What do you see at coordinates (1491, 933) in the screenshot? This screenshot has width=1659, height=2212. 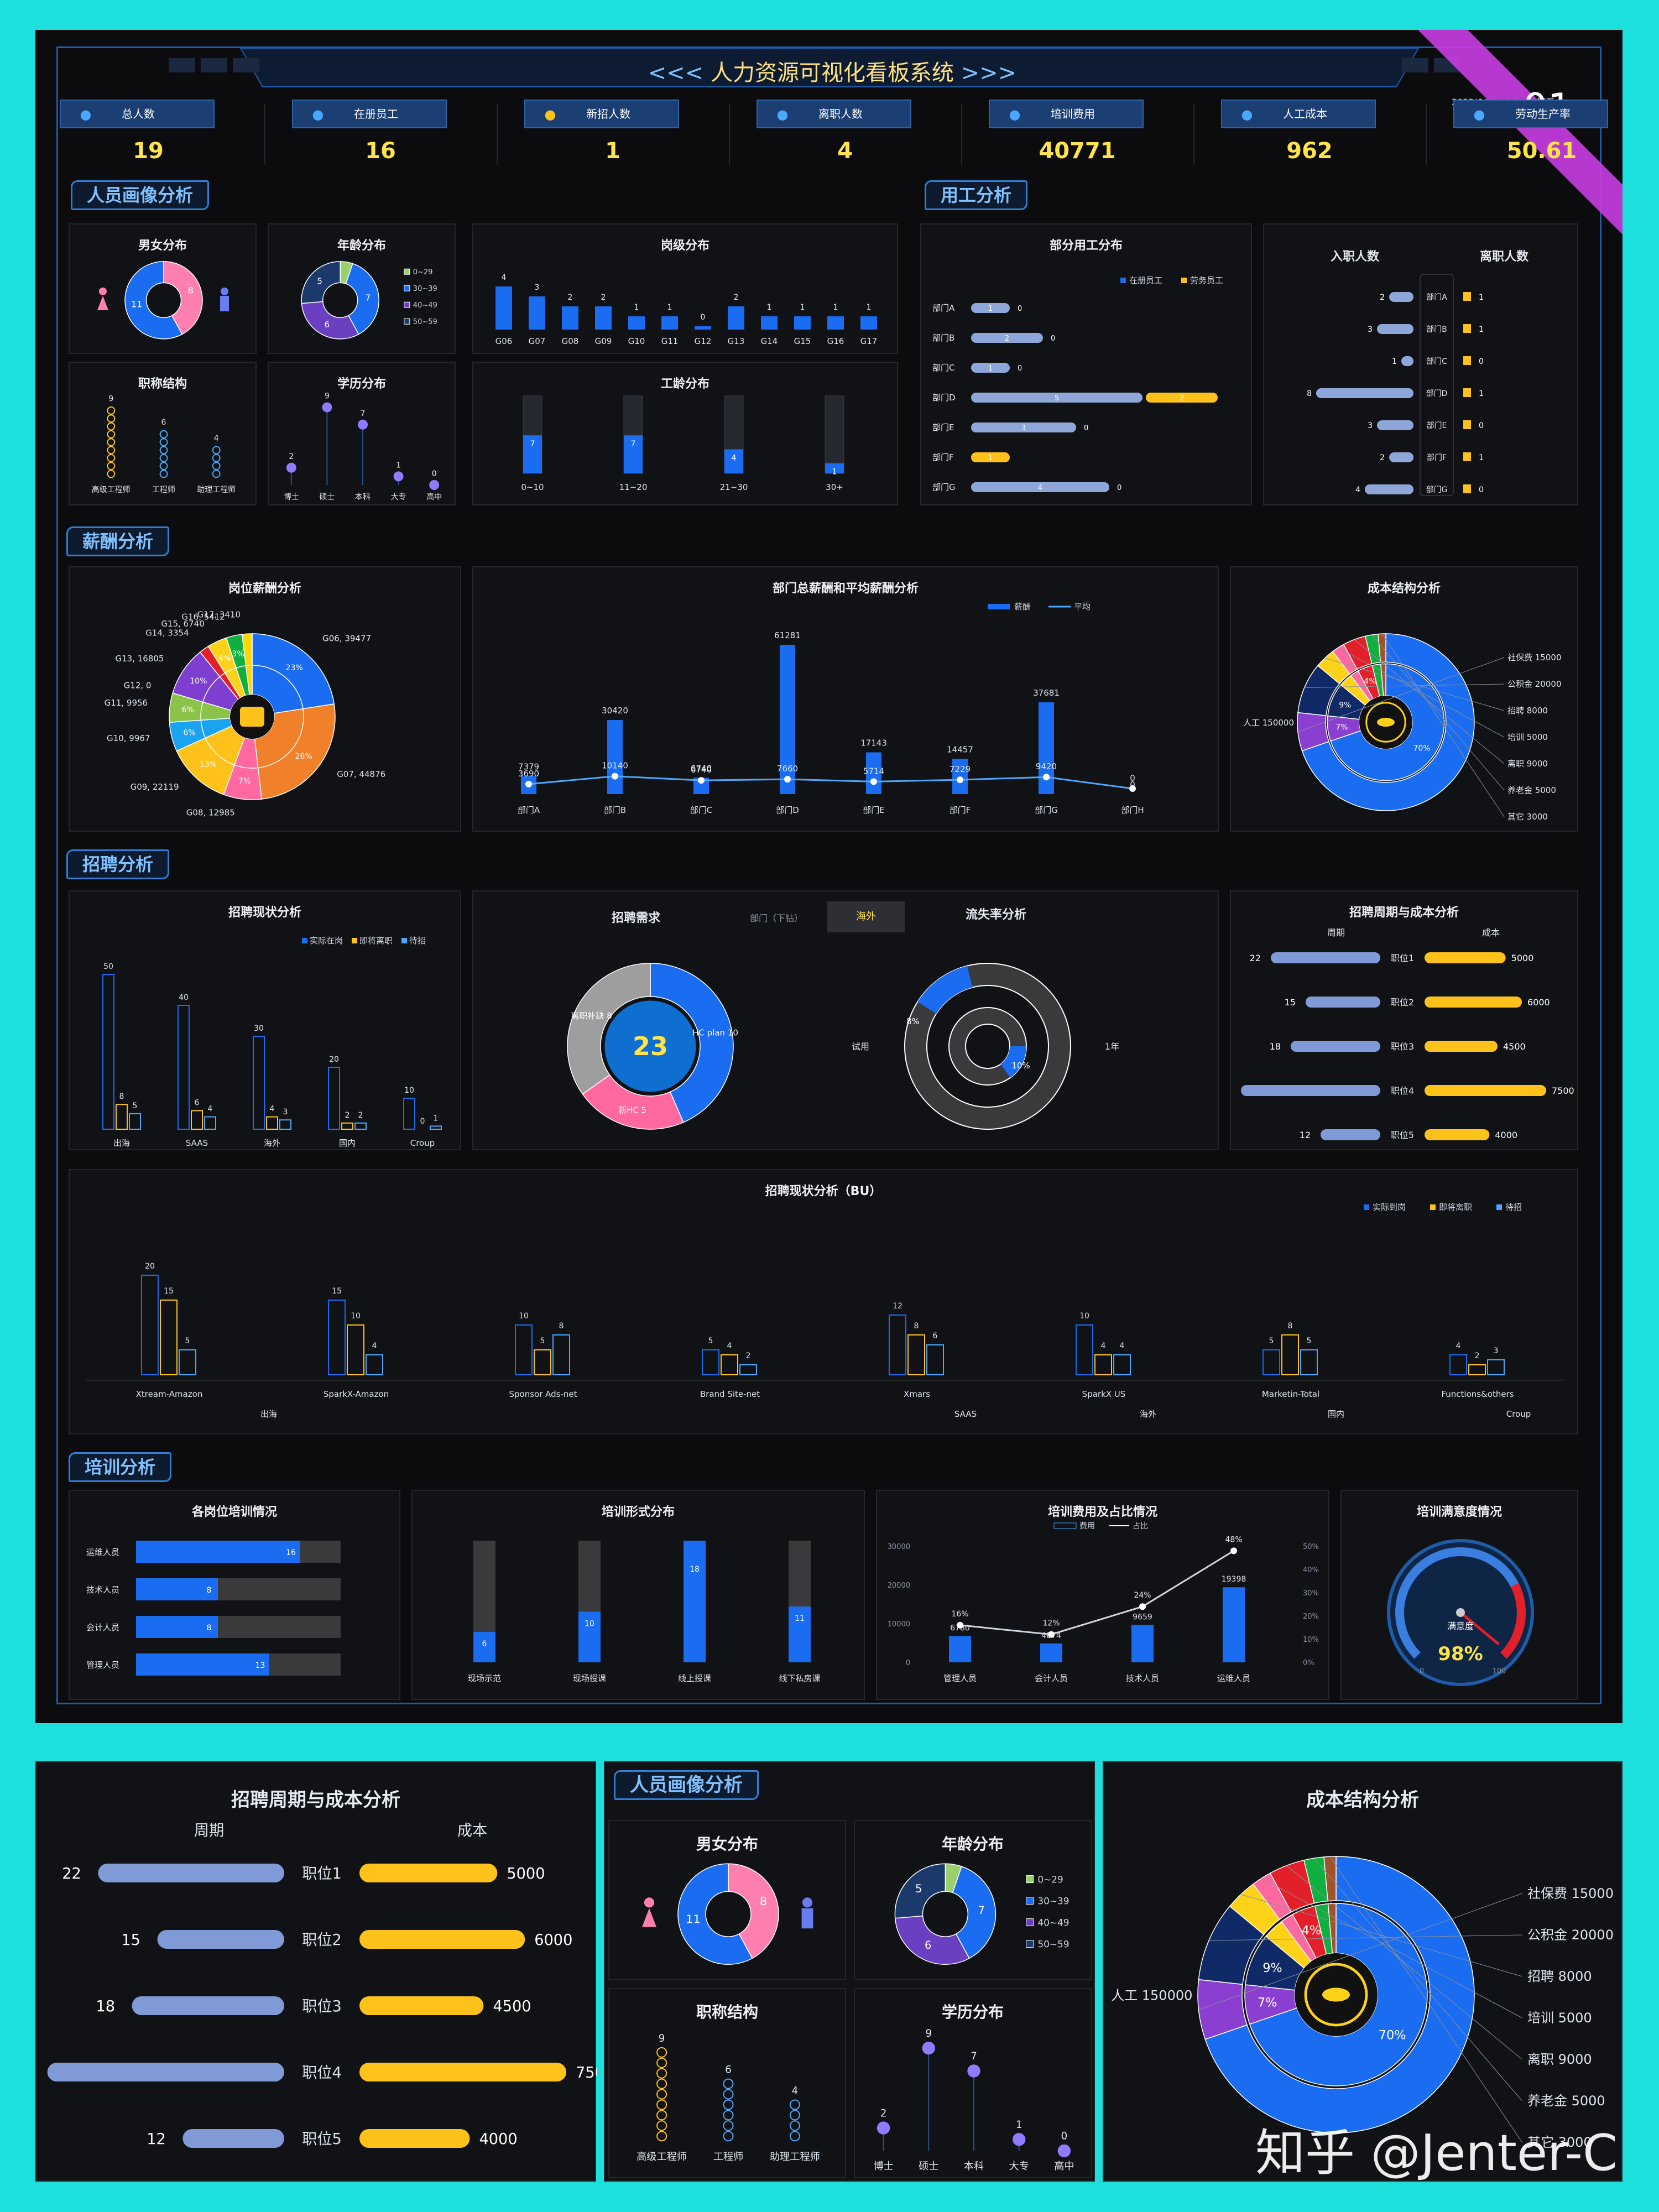 I see `cycle-head-cost: 成本` at bounding box center [1491, 933].